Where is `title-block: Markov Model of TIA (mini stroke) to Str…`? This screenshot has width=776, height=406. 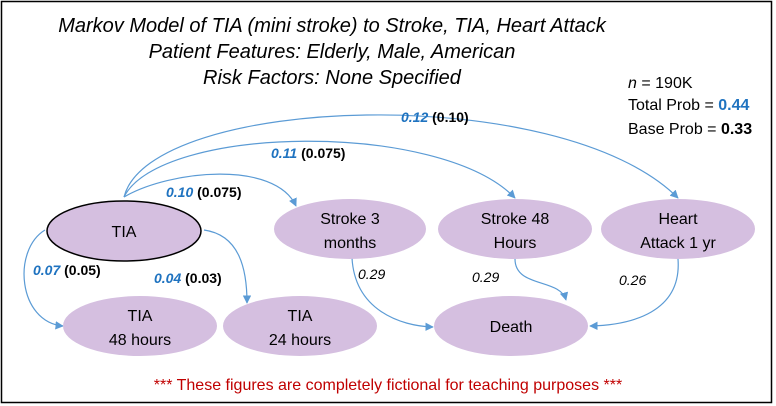
title-block: Markov Model of TIA (mini stroke) to Str… is located at coordinates (332, 52).